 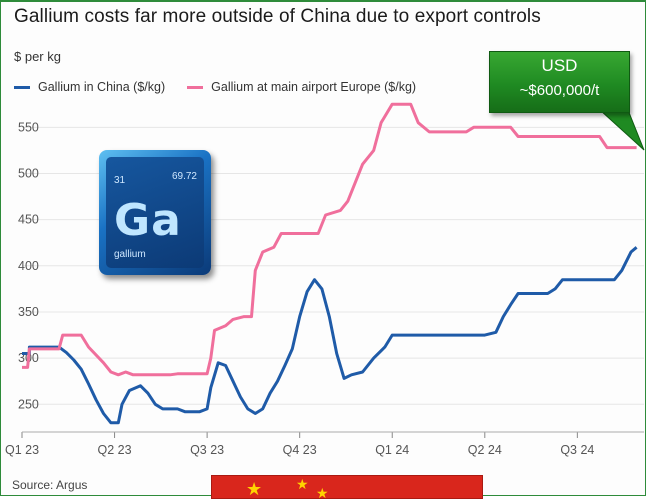 What do you see at coordinates (314, 87) in the screenshot?
I see `legend-label-europe: Gallium at main airport Europe ($/kg)` at bounding box center [314, 87].